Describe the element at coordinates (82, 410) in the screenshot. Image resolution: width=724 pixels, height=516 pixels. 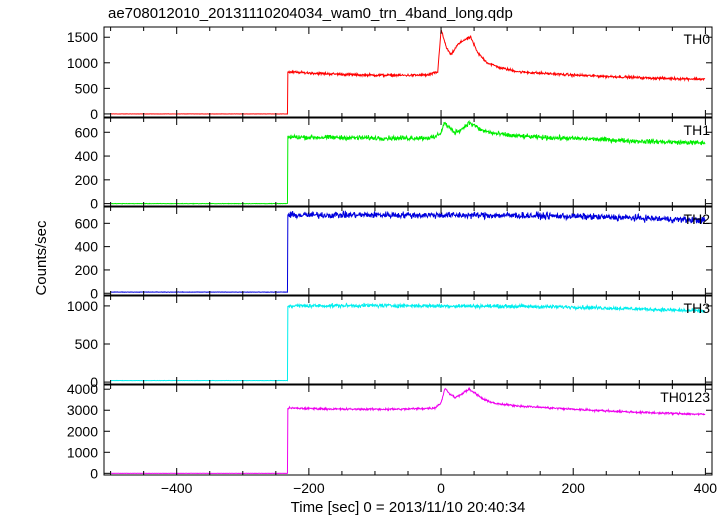
I see `y-tick-label: 3000` at that location.